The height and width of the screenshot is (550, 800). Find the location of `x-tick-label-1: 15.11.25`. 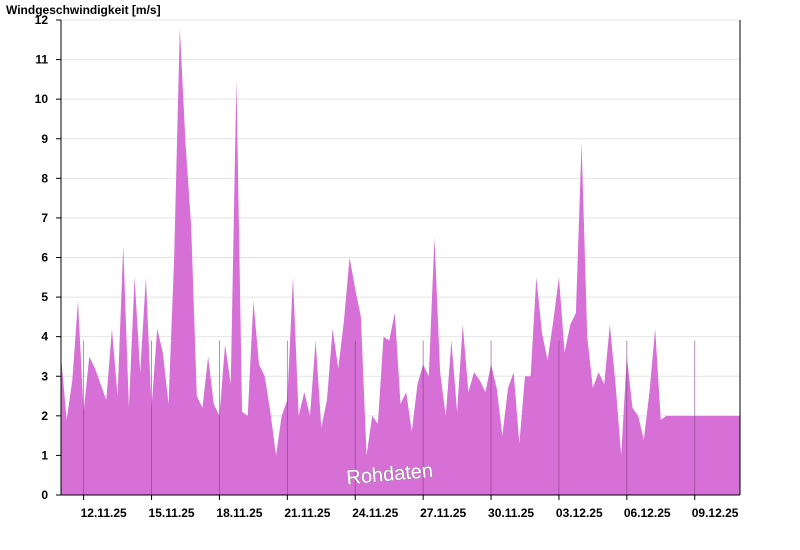

x-tick-label-1: 15.11.25 is located at coordinates (172, 513).